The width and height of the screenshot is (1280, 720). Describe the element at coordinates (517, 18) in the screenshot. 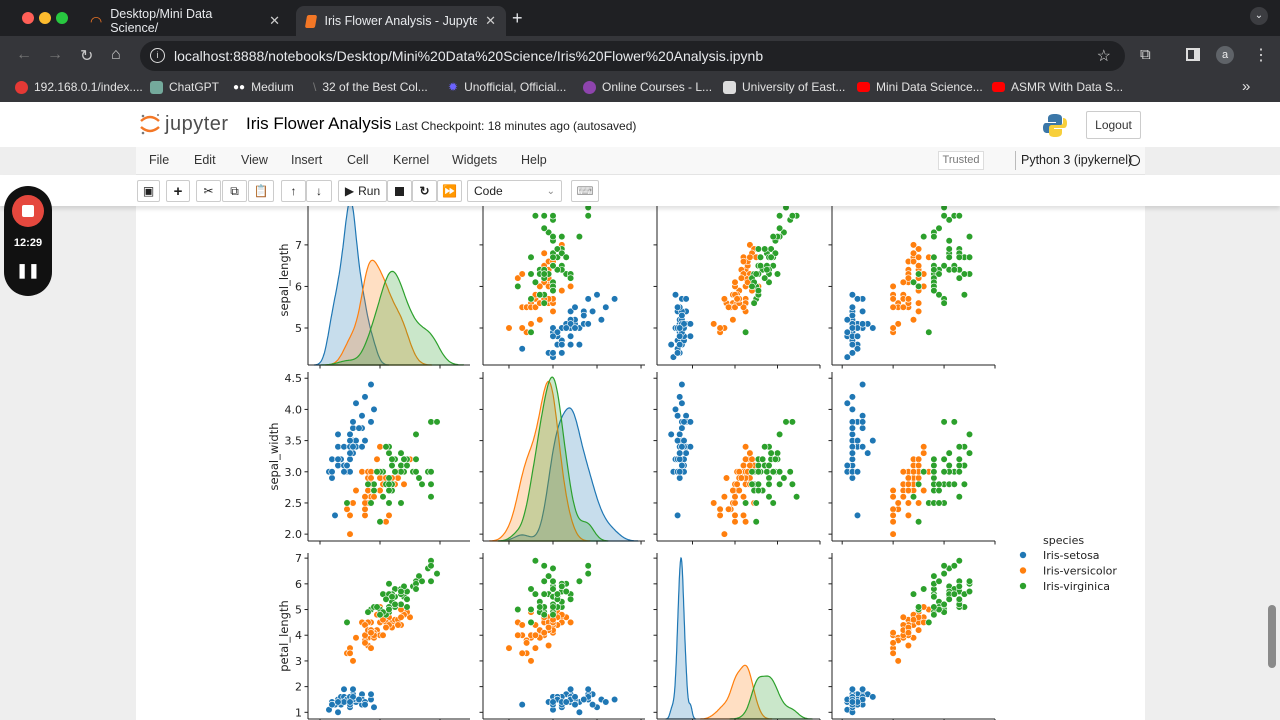

I see `new-tab-button: +` at that location.